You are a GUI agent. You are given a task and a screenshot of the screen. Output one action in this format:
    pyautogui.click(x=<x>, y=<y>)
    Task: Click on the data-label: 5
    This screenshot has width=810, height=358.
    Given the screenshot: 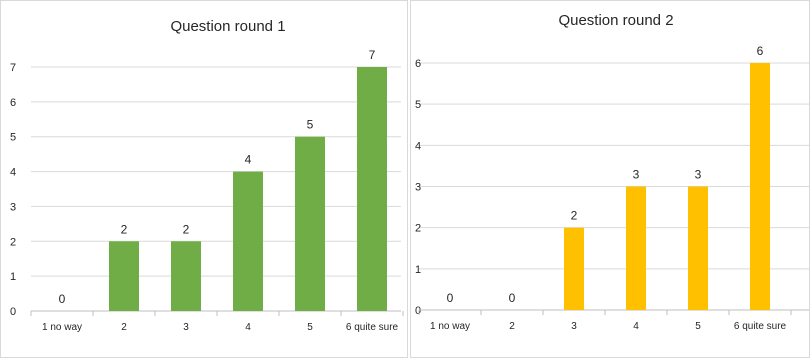 What is the action you would take?
    pyautogui.click(x=310, y=125)
    